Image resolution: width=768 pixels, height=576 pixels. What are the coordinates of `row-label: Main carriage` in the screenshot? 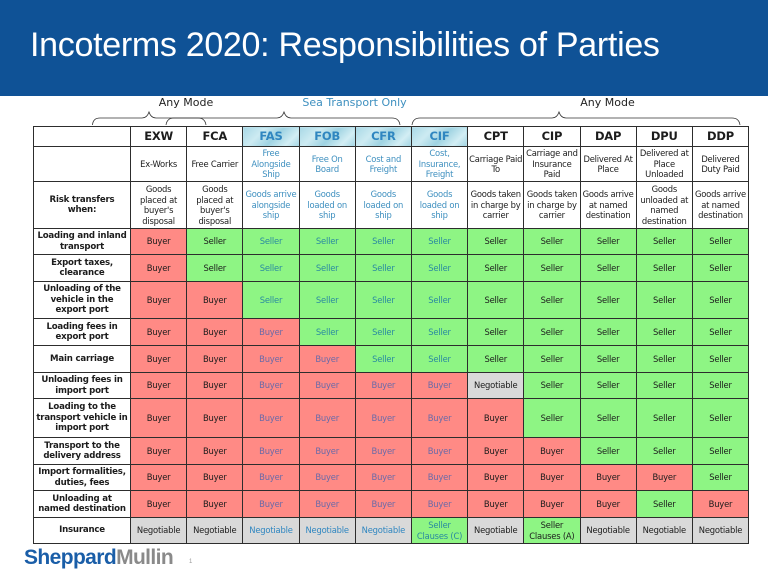 It's located at (82, 359).